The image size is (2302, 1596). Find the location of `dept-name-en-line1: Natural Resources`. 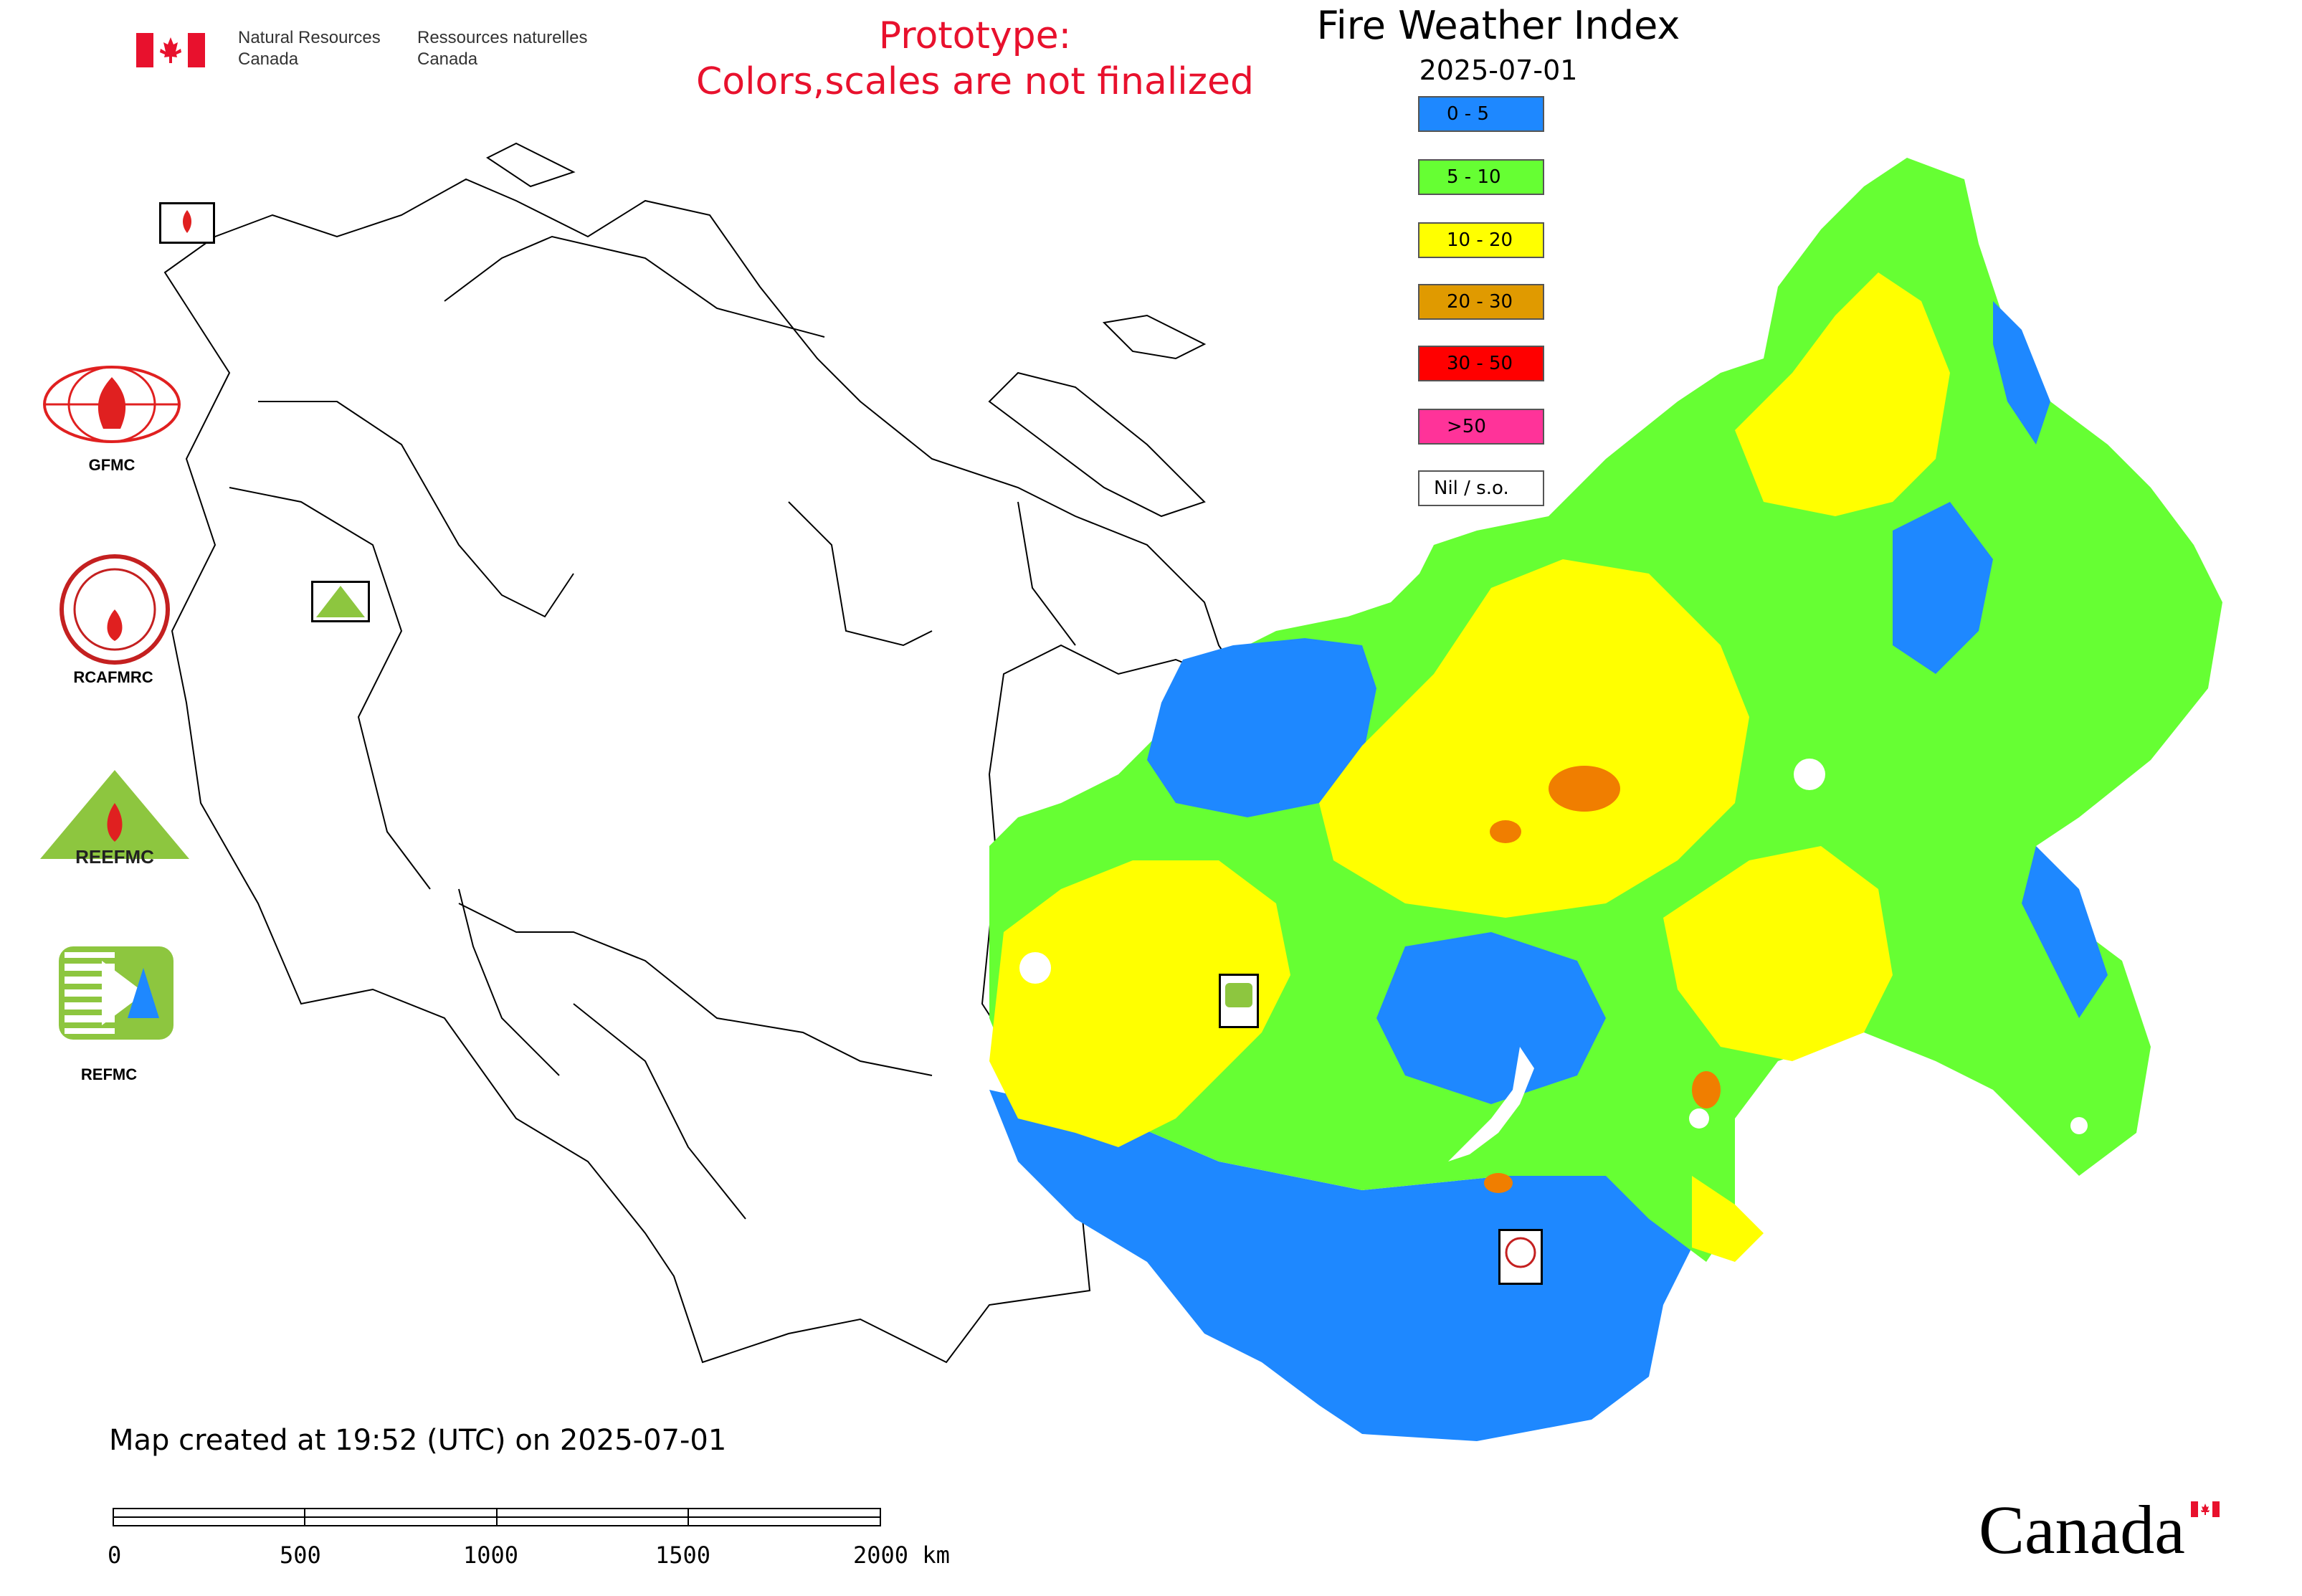

dept-name-en-line1: Natural Resources is located at coordinates (310, 37).